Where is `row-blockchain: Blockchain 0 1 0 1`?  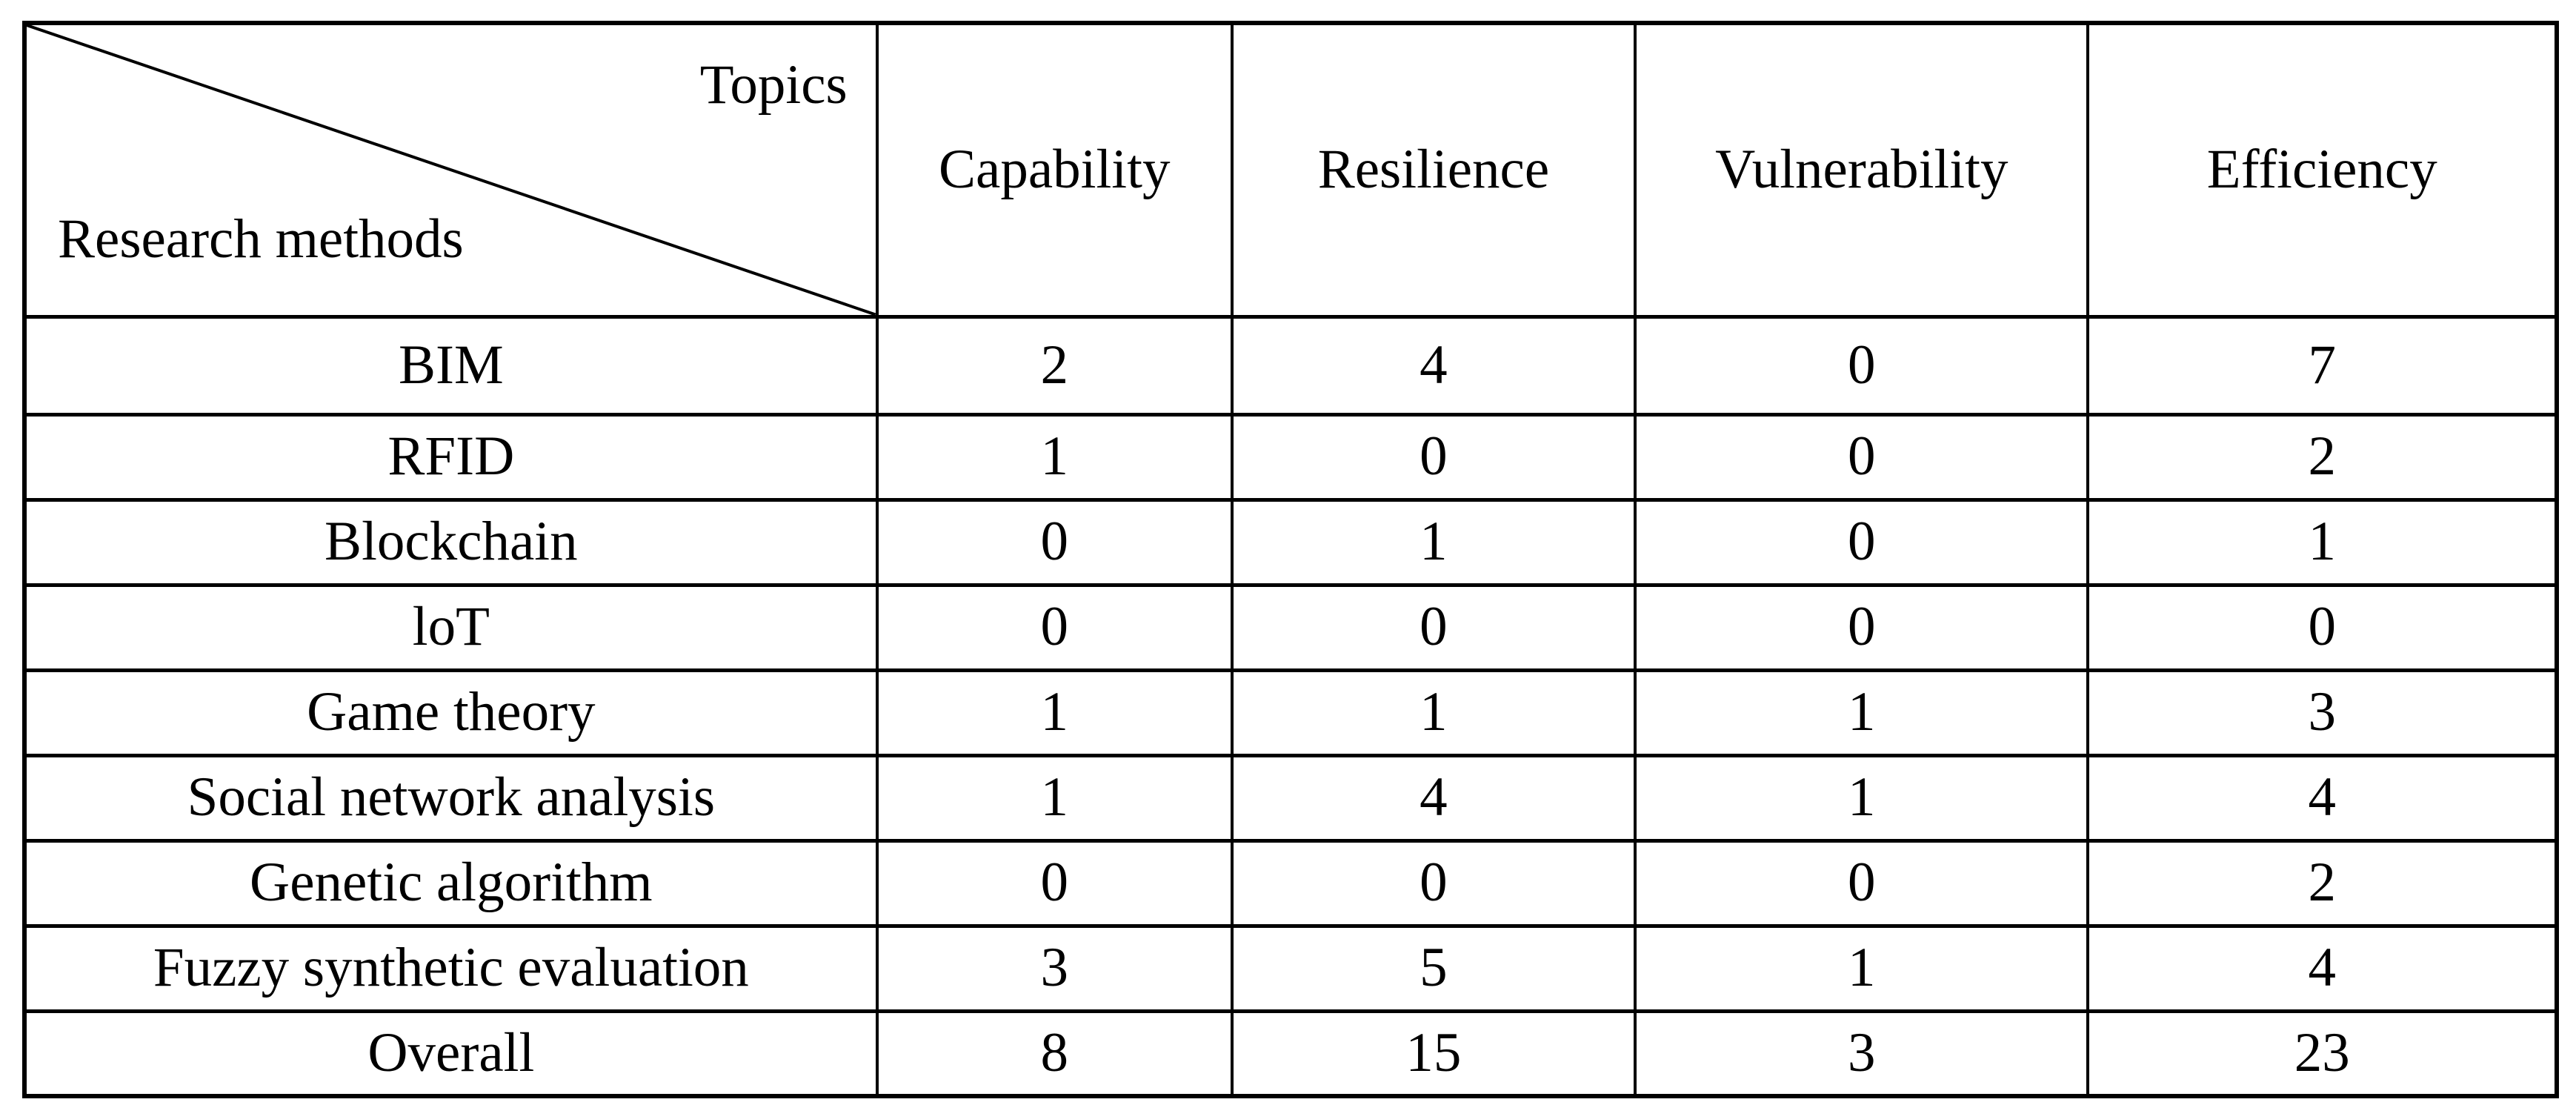 row-blockchain: Blockchain 0 1 0 1 is located at coordinates (1290, 542).